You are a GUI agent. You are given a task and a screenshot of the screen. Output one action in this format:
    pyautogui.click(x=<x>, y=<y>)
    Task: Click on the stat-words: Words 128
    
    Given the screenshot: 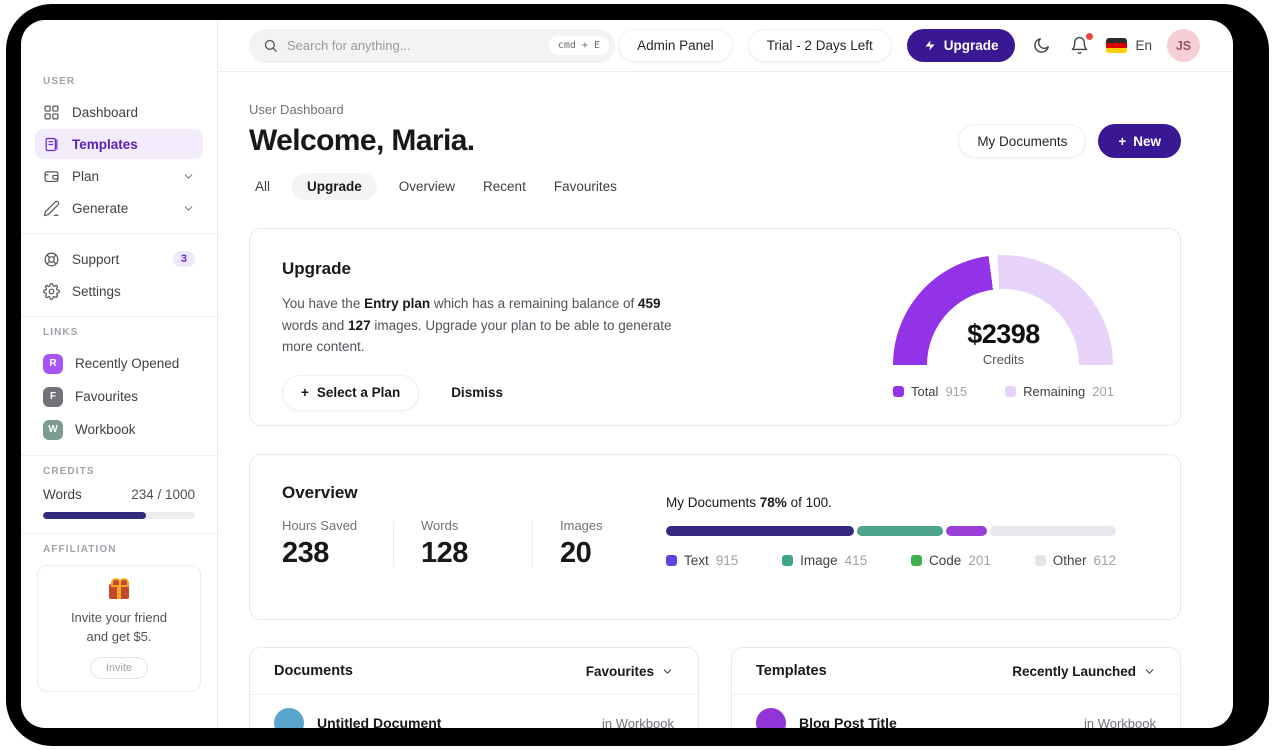 What is the action you would take?
    pyautogui.click(x=444, y=543)
    